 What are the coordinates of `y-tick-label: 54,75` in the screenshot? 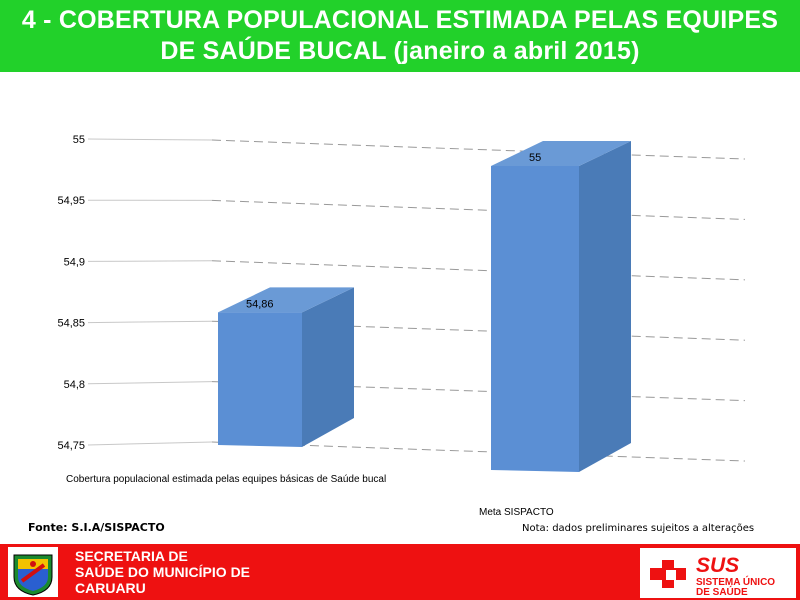 It's located at (71, 446).